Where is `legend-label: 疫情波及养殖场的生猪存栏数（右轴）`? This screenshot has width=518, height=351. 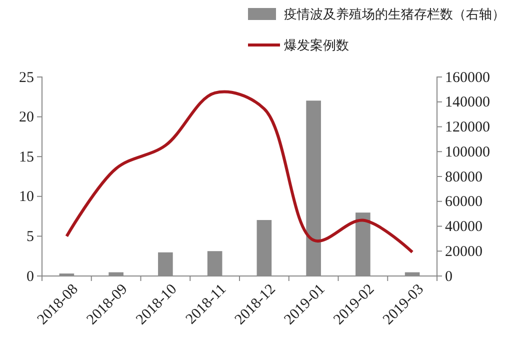
legend-label: 疫情波及养殖场的生猪存栏数（右轴） is located at coordinates (394, 14).